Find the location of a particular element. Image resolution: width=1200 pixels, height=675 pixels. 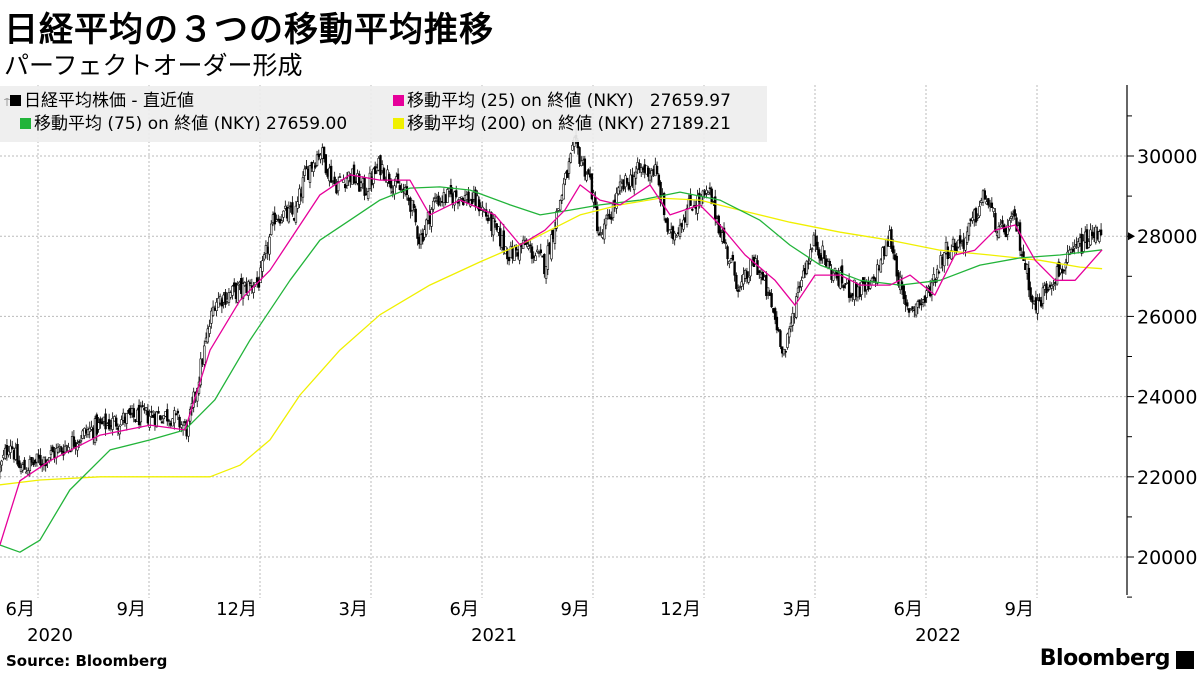

y-tick-label: 22000 is located at coordinates (1167, 478).